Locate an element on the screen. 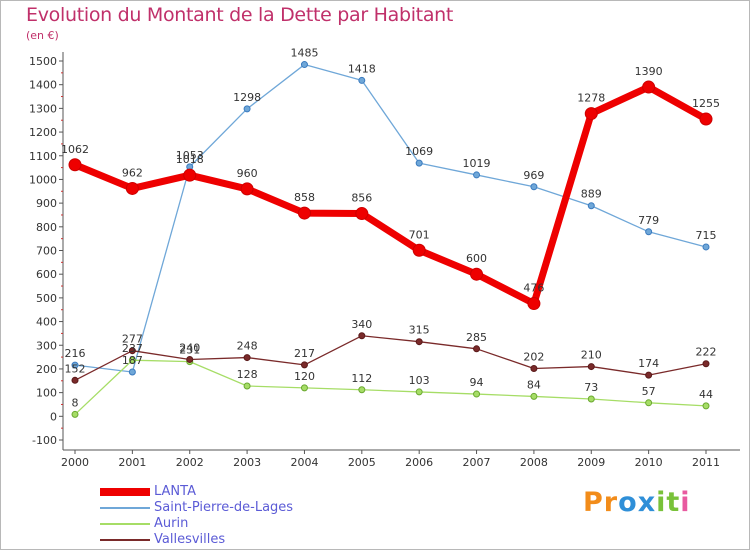 This screenshot has height=550, width=750. data-label-aurin: 57 is located at coordinates (649, 391).